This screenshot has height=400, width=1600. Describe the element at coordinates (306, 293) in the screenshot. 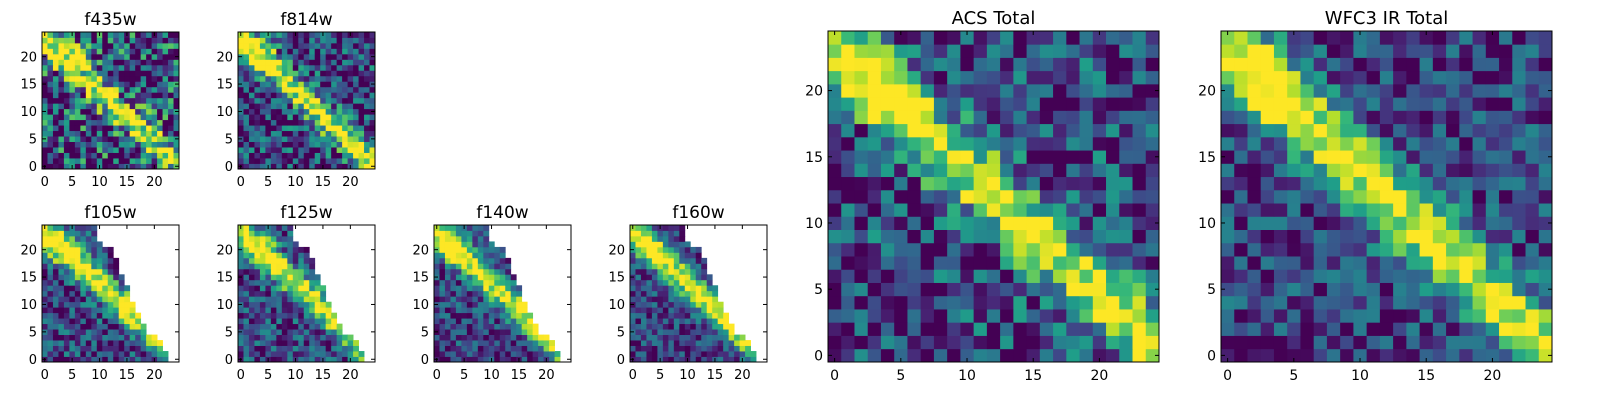

I see `axes-frame` at that location.